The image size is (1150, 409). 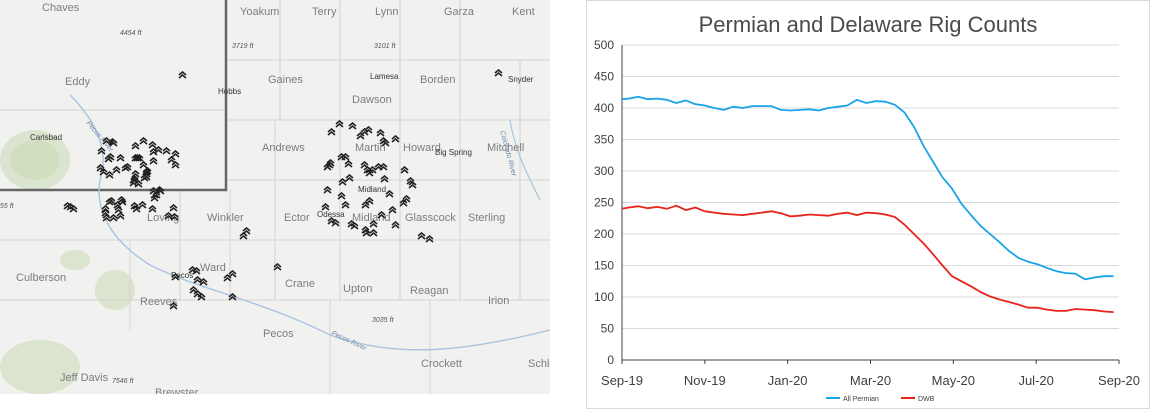 What do you see at coordinates (926, 399) in the screenshot?
I see `legend-label: DWB` at bounding box center [926, 399].